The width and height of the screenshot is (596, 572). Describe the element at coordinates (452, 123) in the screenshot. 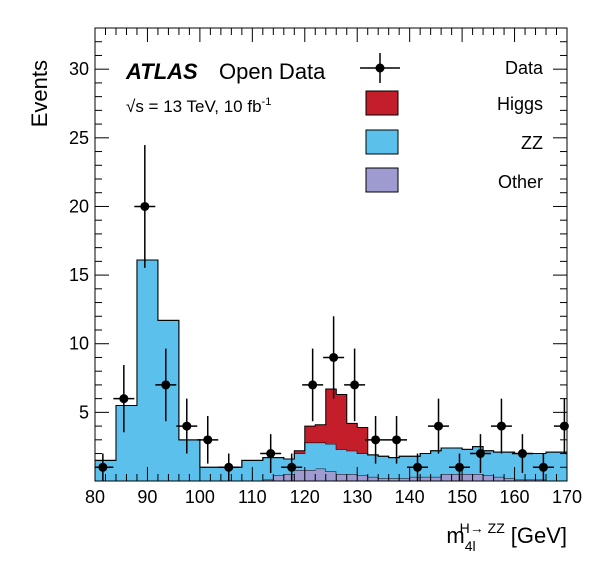

I see `legend: Data Higgs ZZ Other` at that location.